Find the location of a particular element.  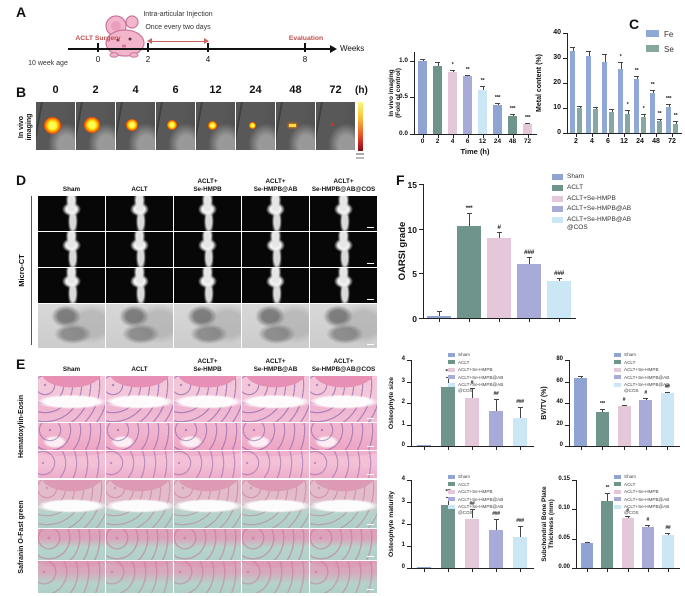

x-tick-label: 48 is located at coordinates (512, 141).